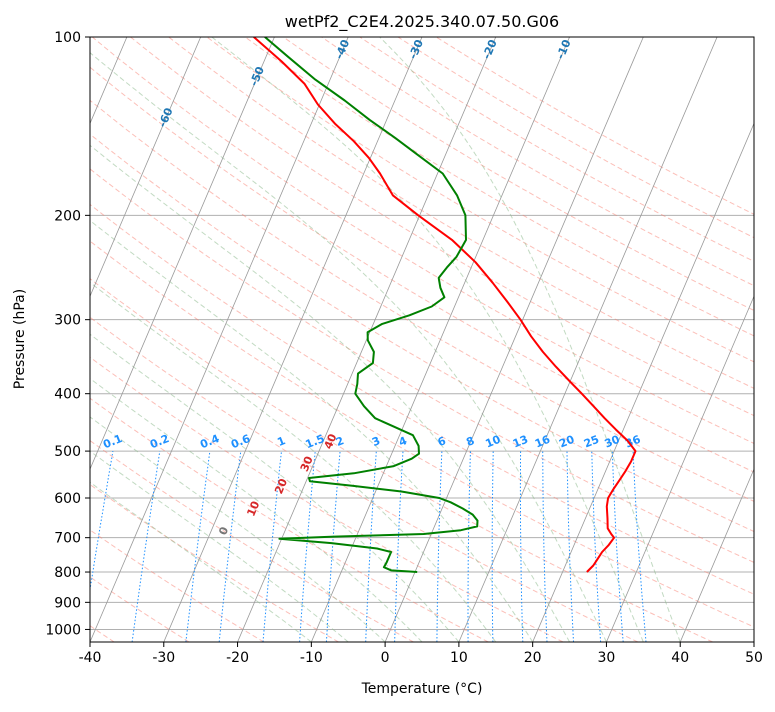 The width and height of the screenshot is (775, 712). I want to click on y-tick-label: 600, so click(67, 499).